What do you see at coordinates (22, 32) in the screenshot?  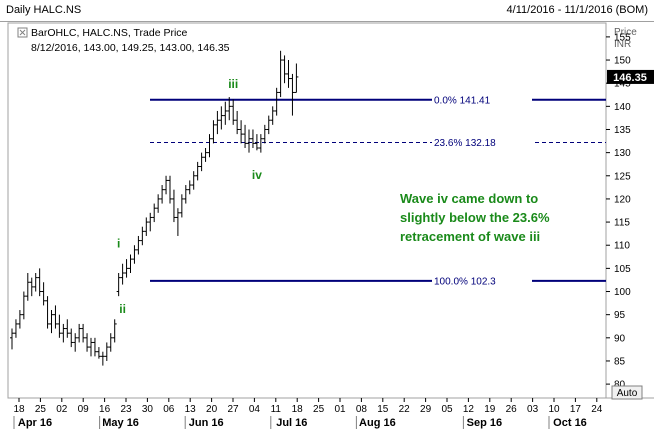 I see `legend-icon` at bounding box center [22, 32].